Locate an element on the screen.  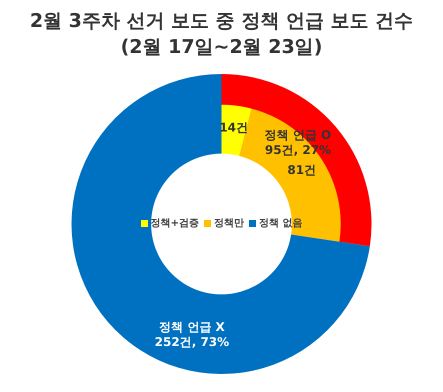
chart-subtitle: (2월 17일~2월 23일) is located at coordinates (222, 47).